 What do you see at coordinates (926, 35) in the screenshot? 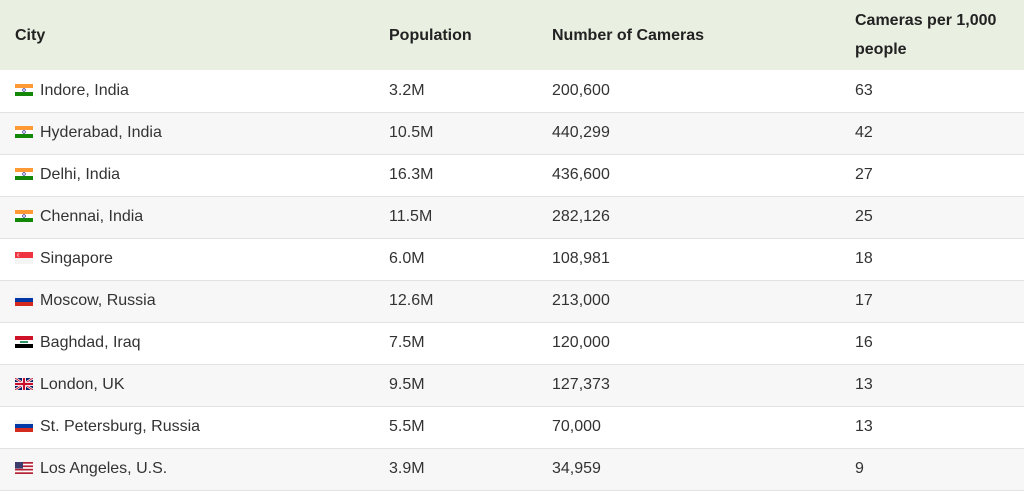
I see `column-header-per-1000: Cameras per 1,000 people` at bounding box center [926, 35].